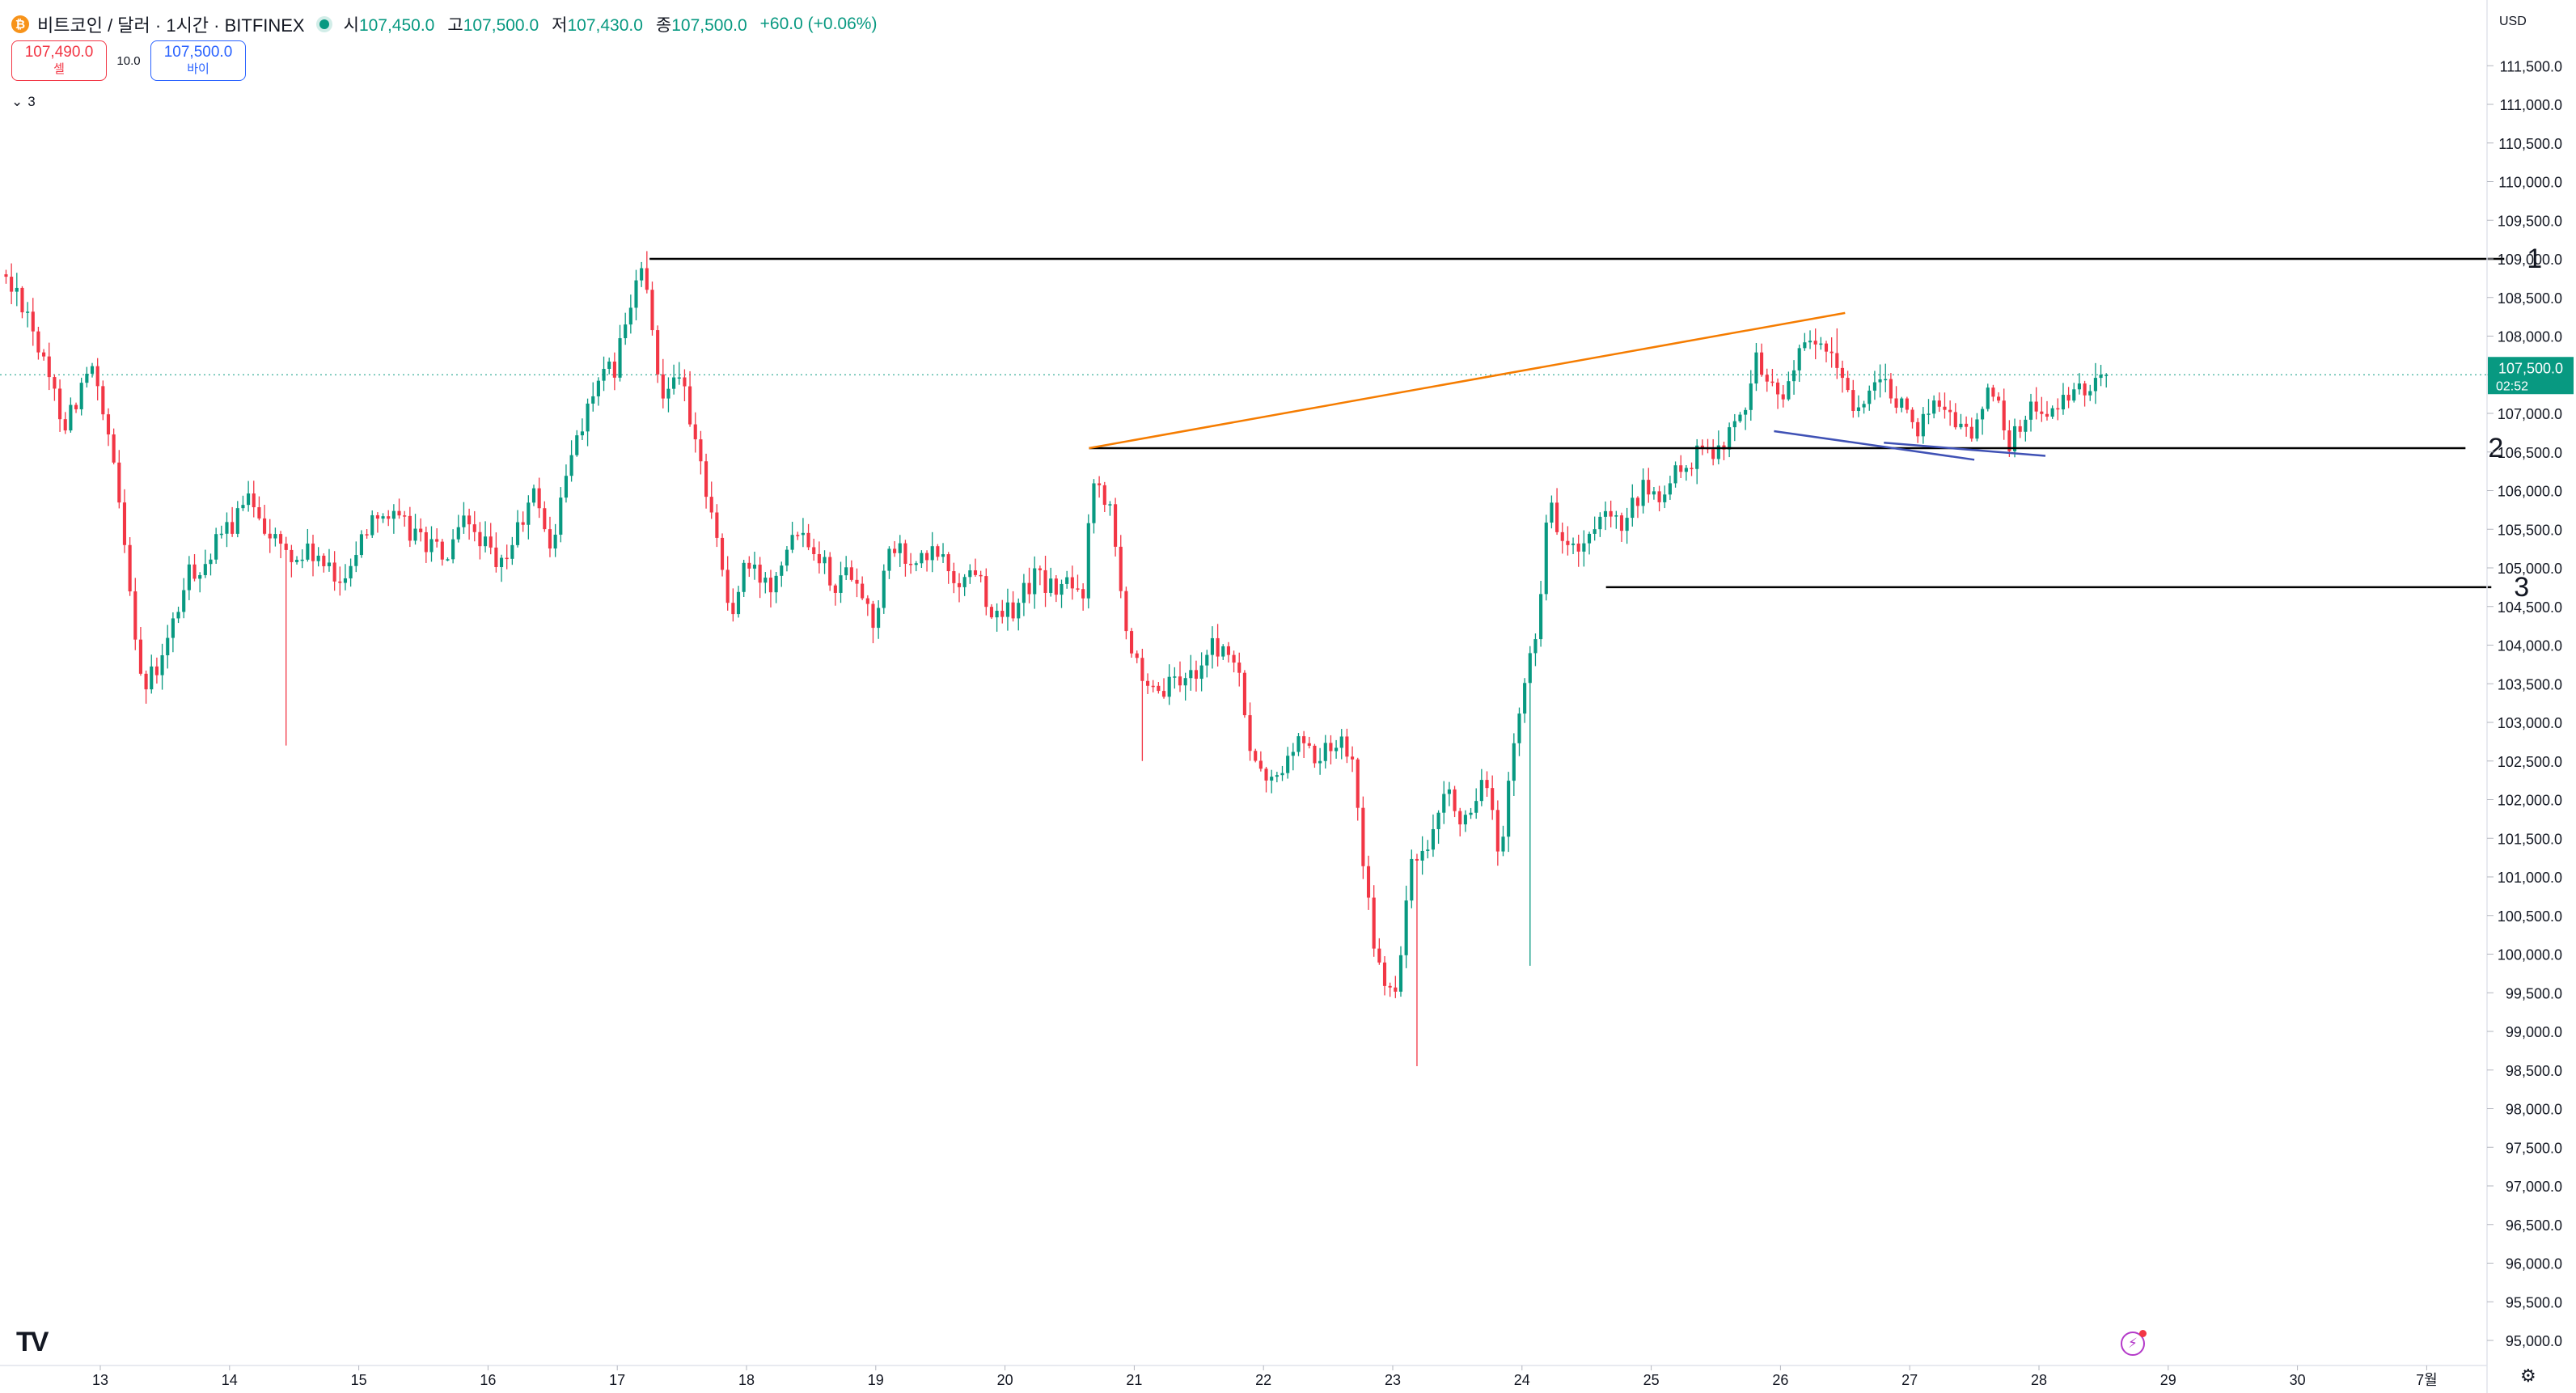 This screenshot has height=1393, width=2576. Describe the element at coordinates (2134, 1343) in the screenshot. I see `lightning-icon: ⚡` at that location.